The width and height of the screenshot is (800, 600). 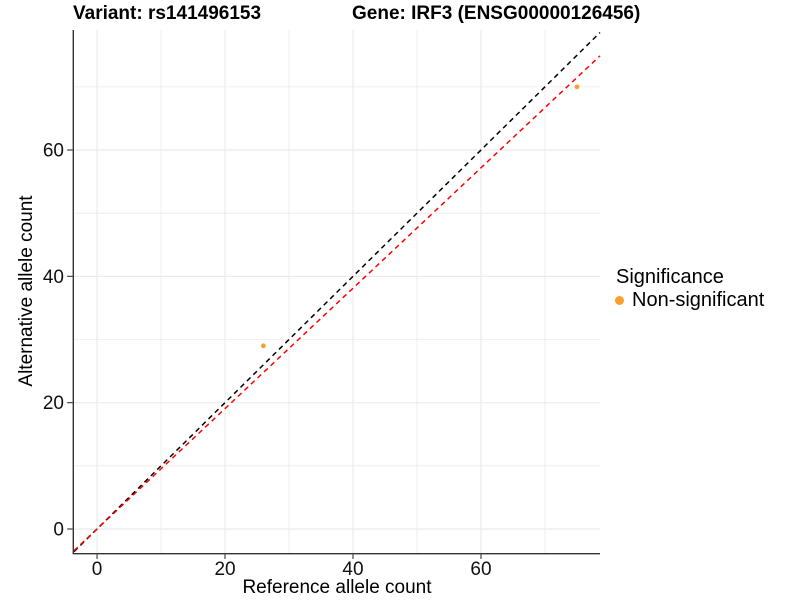 I want to click on y-axis-title: Alternative allele count, so click(x=26, y=291).